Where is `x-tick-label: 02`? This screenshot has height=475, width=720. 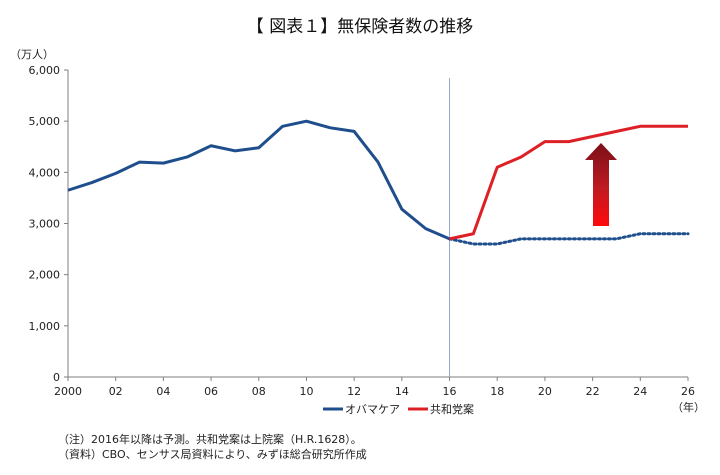
x-tick-label: 02 is located at coordinates (116, 391).